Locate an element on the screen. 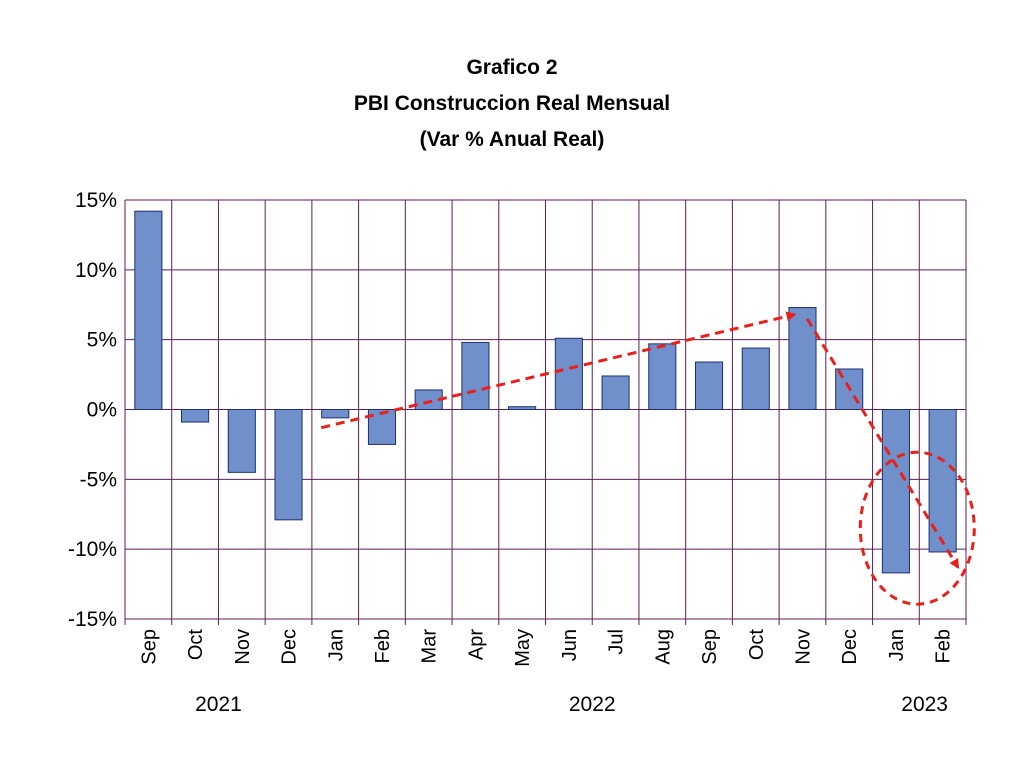 The image size is (1024, 771). highlight-ellipse is located at coordinates (917, 528).